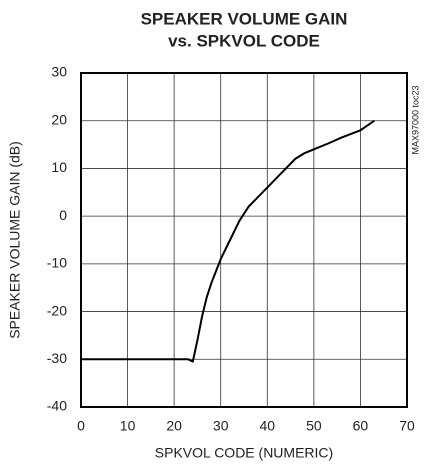 Image resolution: width=424 pixels, height=466 pixels. I want to click on chart-title: vs. SPKVOL CODE, so click(244, 40).